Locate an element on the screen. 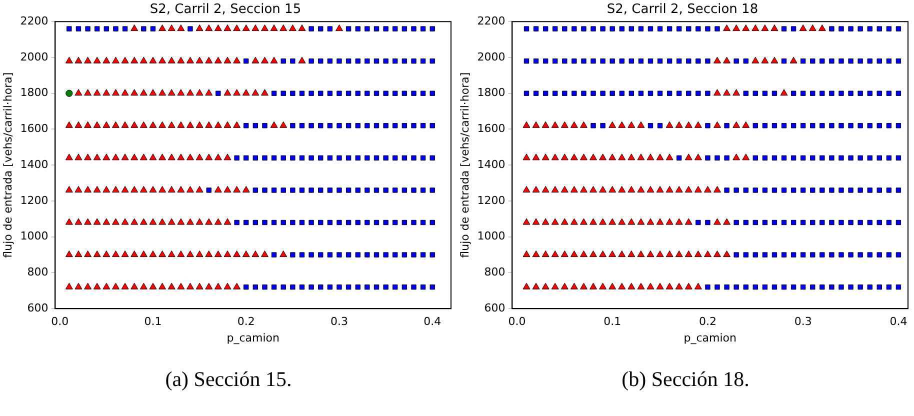 Image resolution: width=914 pixels, height=416 pixels. chart-title: S2, Carril 2, Seccion 18 is located at coordinates (682, 10).